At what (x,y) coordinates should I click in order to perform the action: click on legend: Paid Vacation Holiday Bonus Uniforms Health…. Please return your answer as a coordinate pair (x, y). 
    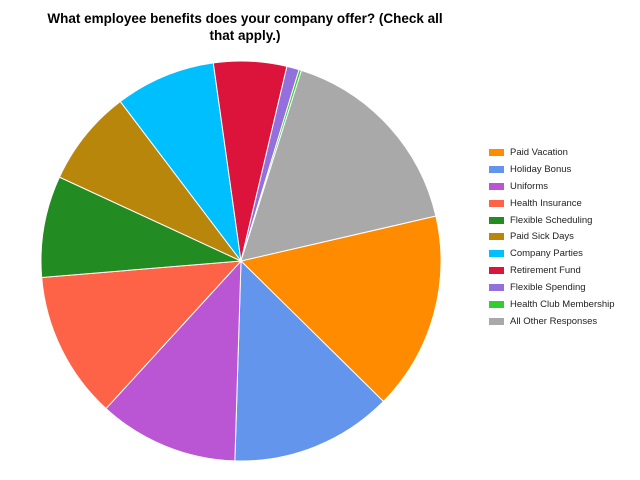
    Looking at the image, I should click on (561, 237).